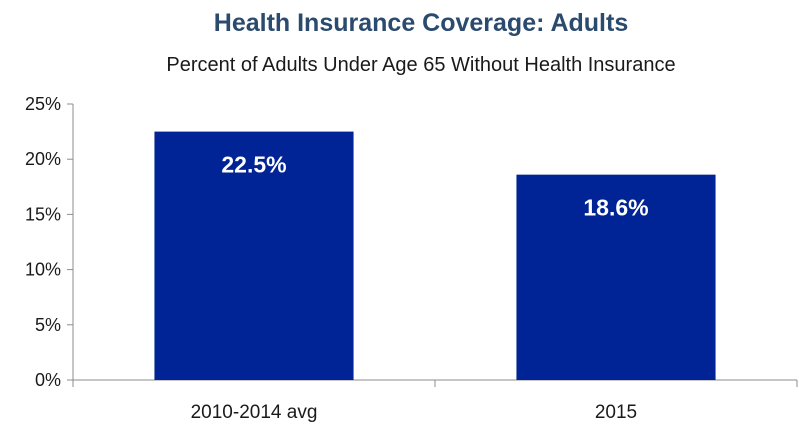 This screenshot has width=799, height=428. Describe the element at coordinates (49, 242) in the screenshot. I see `y-axis: 0% 5% 10% 15% 20% 25%` at that location.